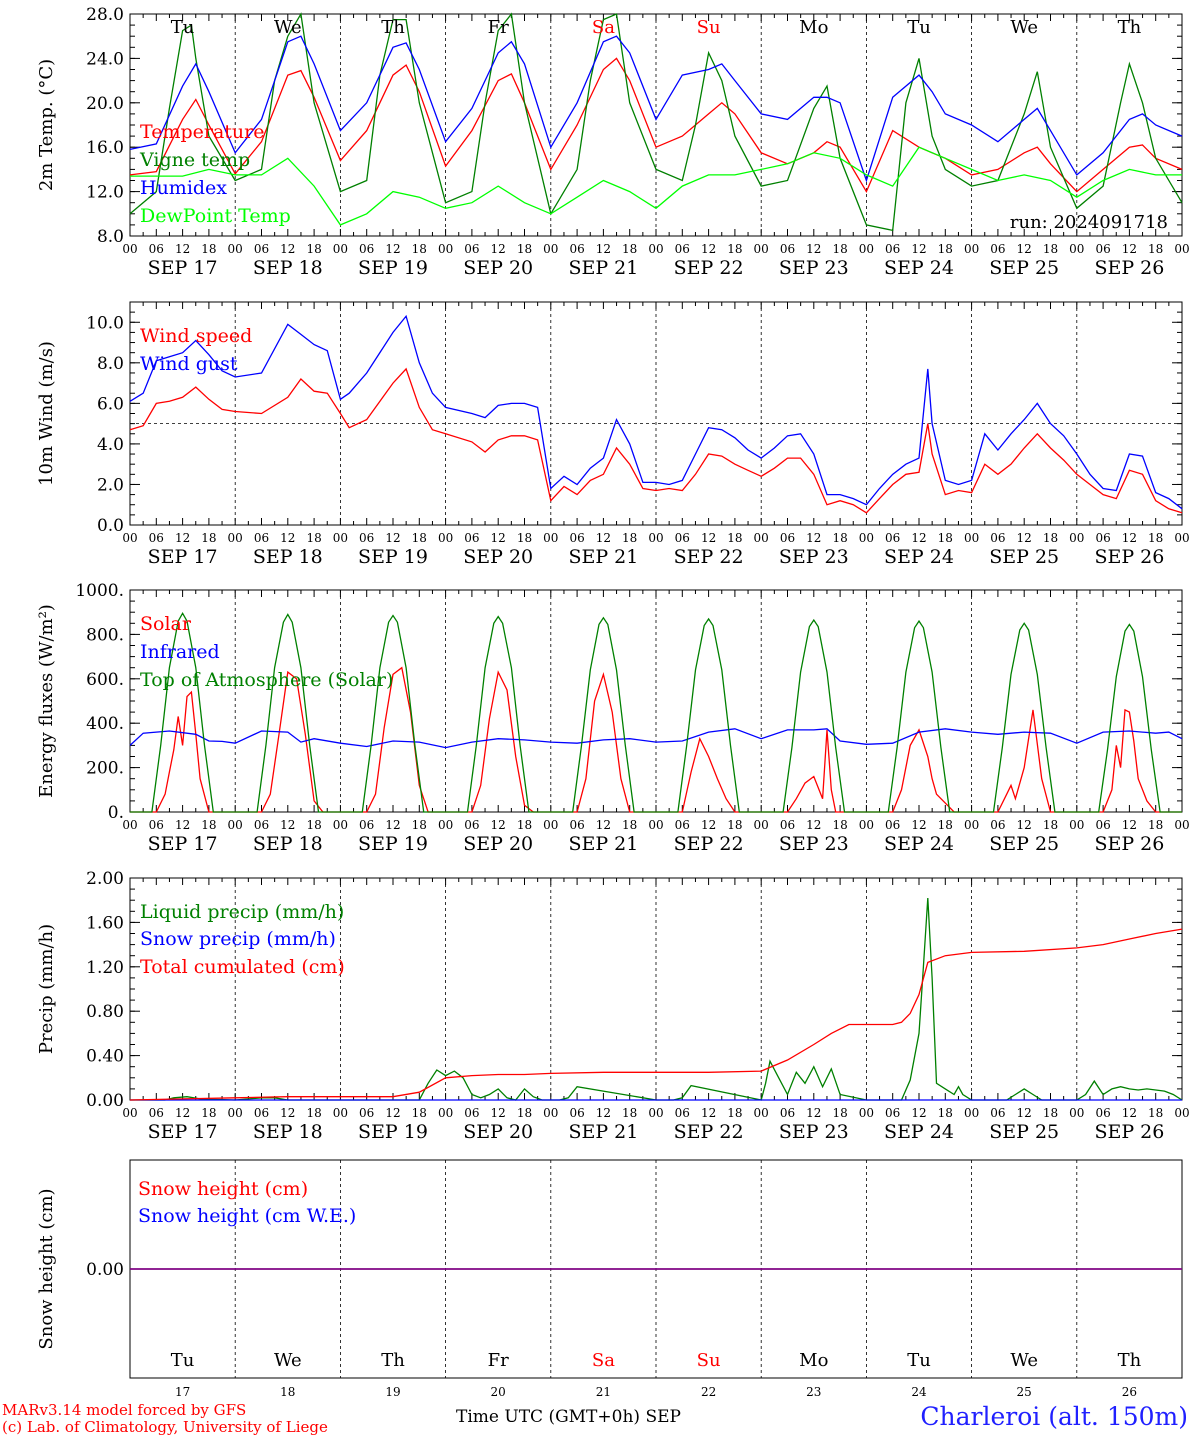 The image size is (1194, 1440). I want to click on run-annotation: run: 2024091718, so click(1089, 222).